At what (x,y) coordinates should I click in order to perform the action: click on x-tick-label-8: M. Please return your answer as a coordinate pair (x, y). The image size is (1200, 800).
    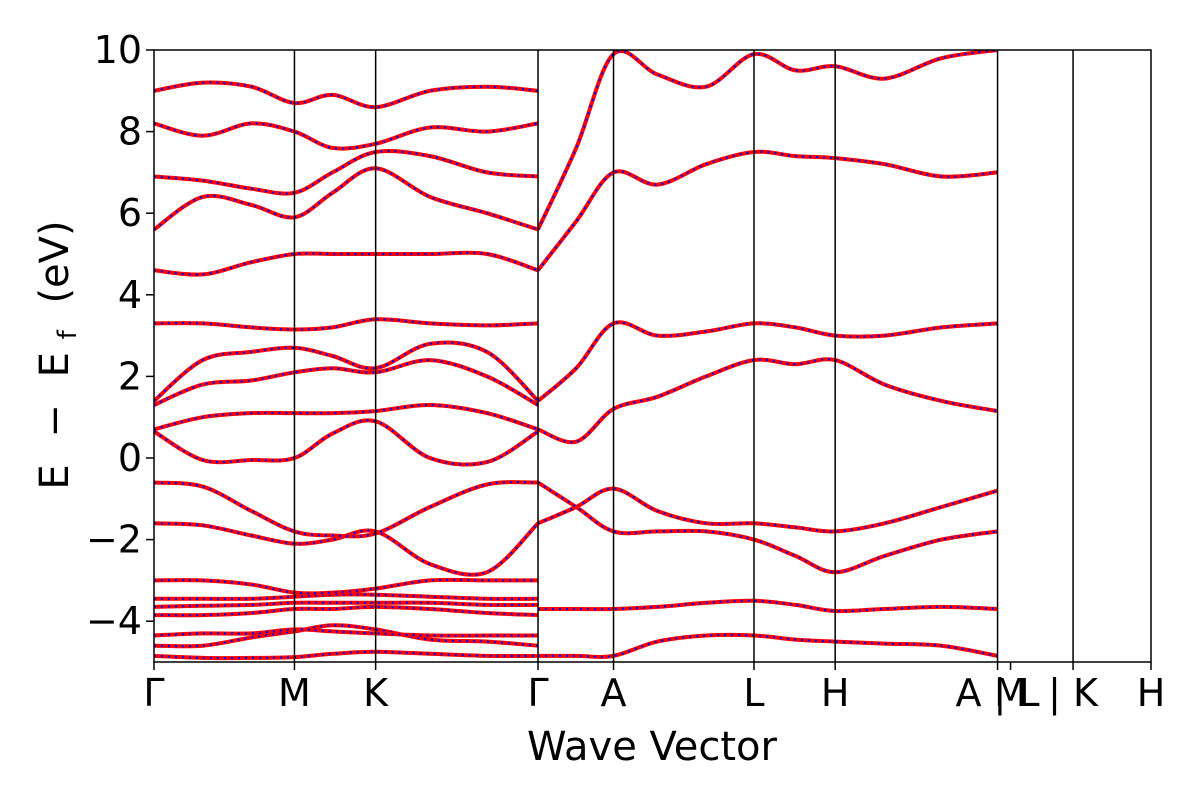
    Looking at the image, I should click on (1010, 693).